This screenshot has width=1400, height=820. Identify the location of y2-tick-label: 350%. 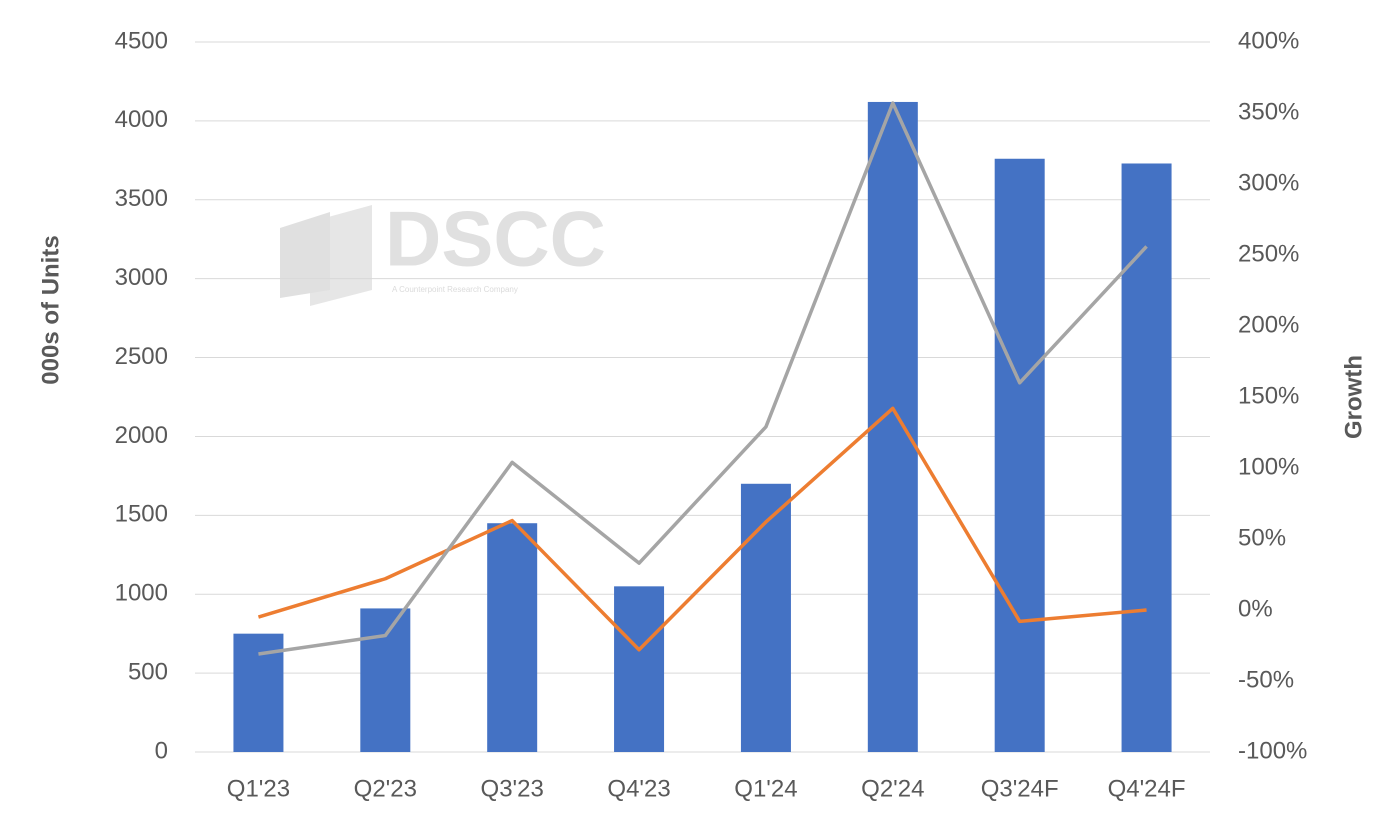
(1268, 111).